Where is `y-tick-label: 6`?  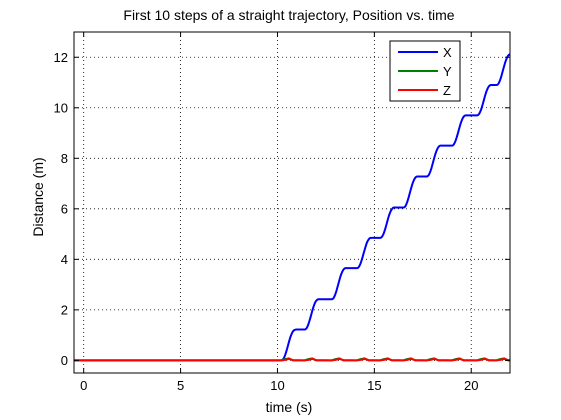 y-tick-label: 6 is located at coordinates (64, 208).